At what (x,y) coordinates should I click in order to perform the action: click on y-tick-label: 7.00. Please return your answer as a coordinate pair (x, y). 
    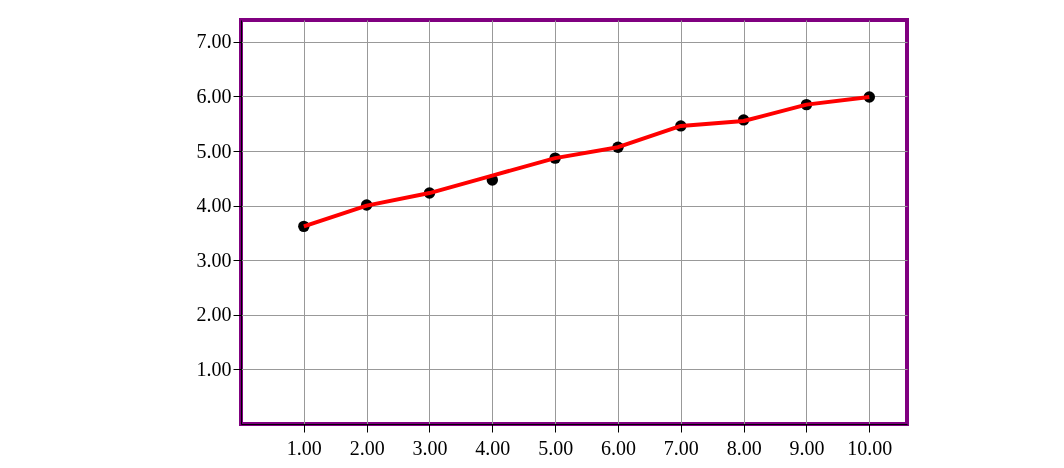
    Looking at the image, I should click on (214, 41).